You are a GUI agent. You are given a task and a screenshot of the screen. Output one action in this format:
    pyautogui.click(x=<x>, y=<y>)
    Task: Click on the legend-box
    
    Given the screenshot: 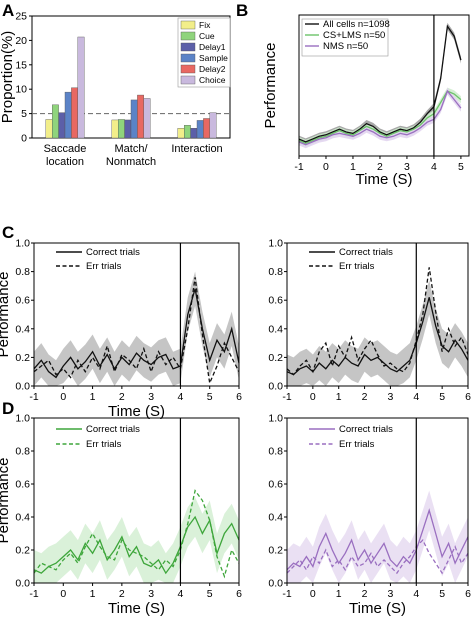 What is the action you would take?
    pyautogui.click(x=345, y=37)
    